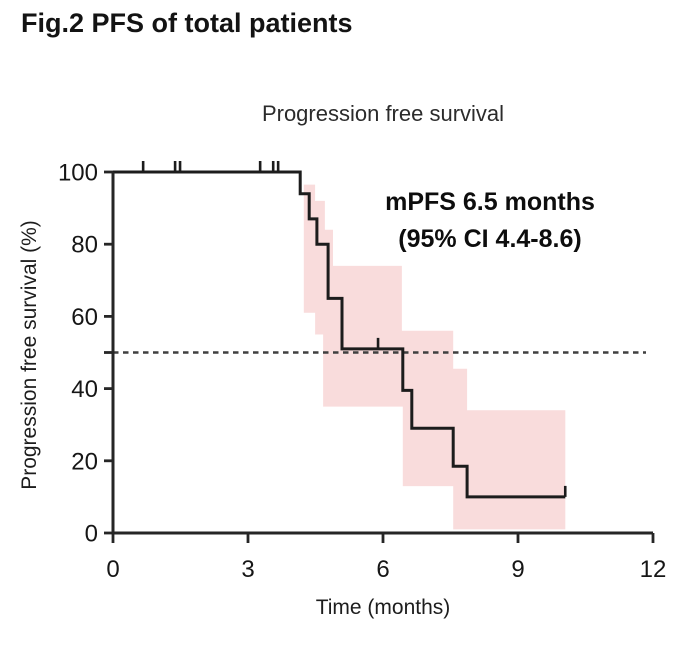 Image resolution: width=691 pixels, height=648 pixels. Describe the element at coordinates (490, 202) in the screenshot. I see `median-annotation-line1: mPFS 6.5 months` at that location.